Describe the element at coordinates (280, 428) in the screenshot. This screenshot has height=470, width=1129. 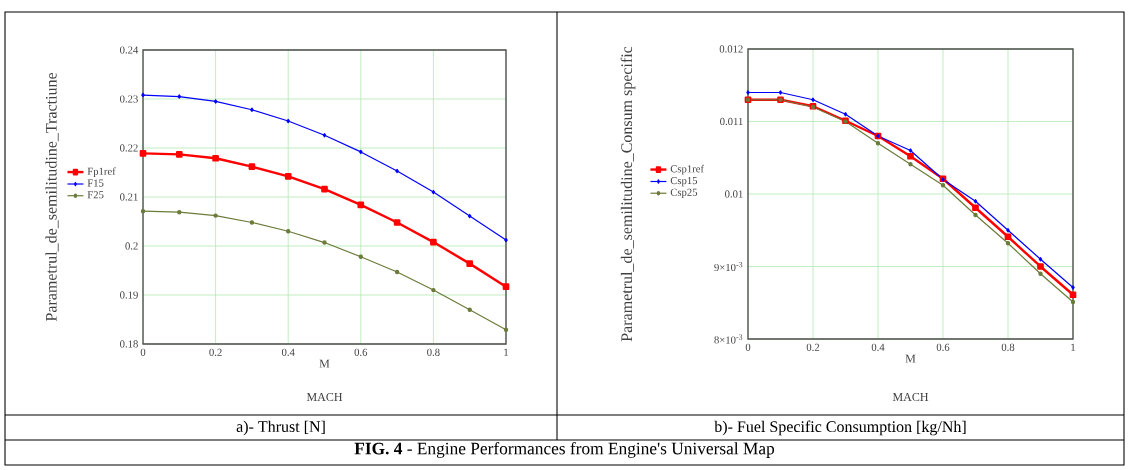
I see `text: a)- Thrust [N]` at that location.